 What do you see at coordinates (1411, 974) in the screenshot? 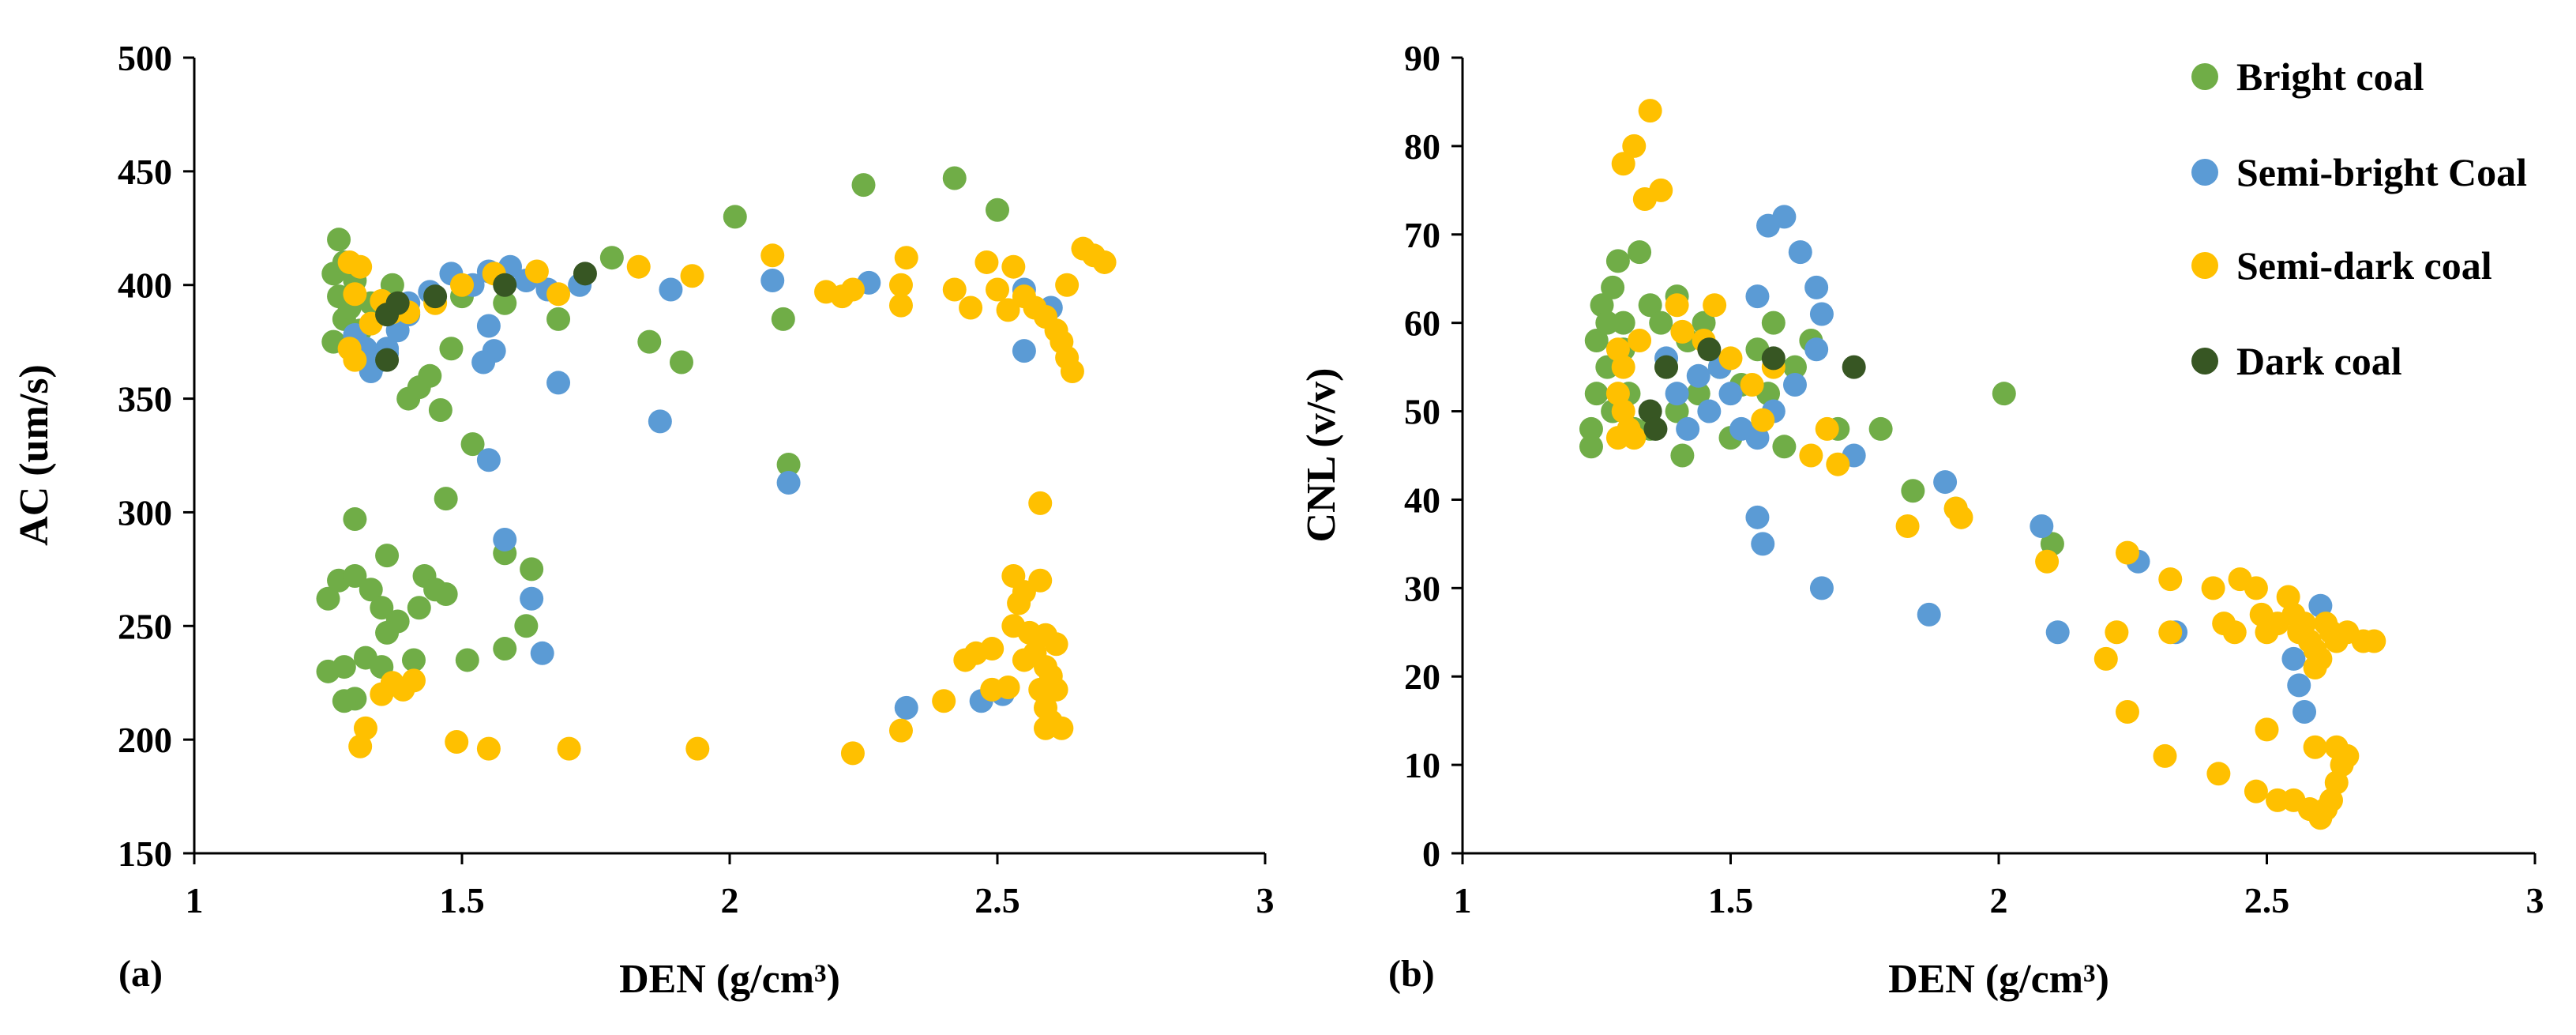
I see `panel-b-label: (b)` at bounding box center [1411, 974].